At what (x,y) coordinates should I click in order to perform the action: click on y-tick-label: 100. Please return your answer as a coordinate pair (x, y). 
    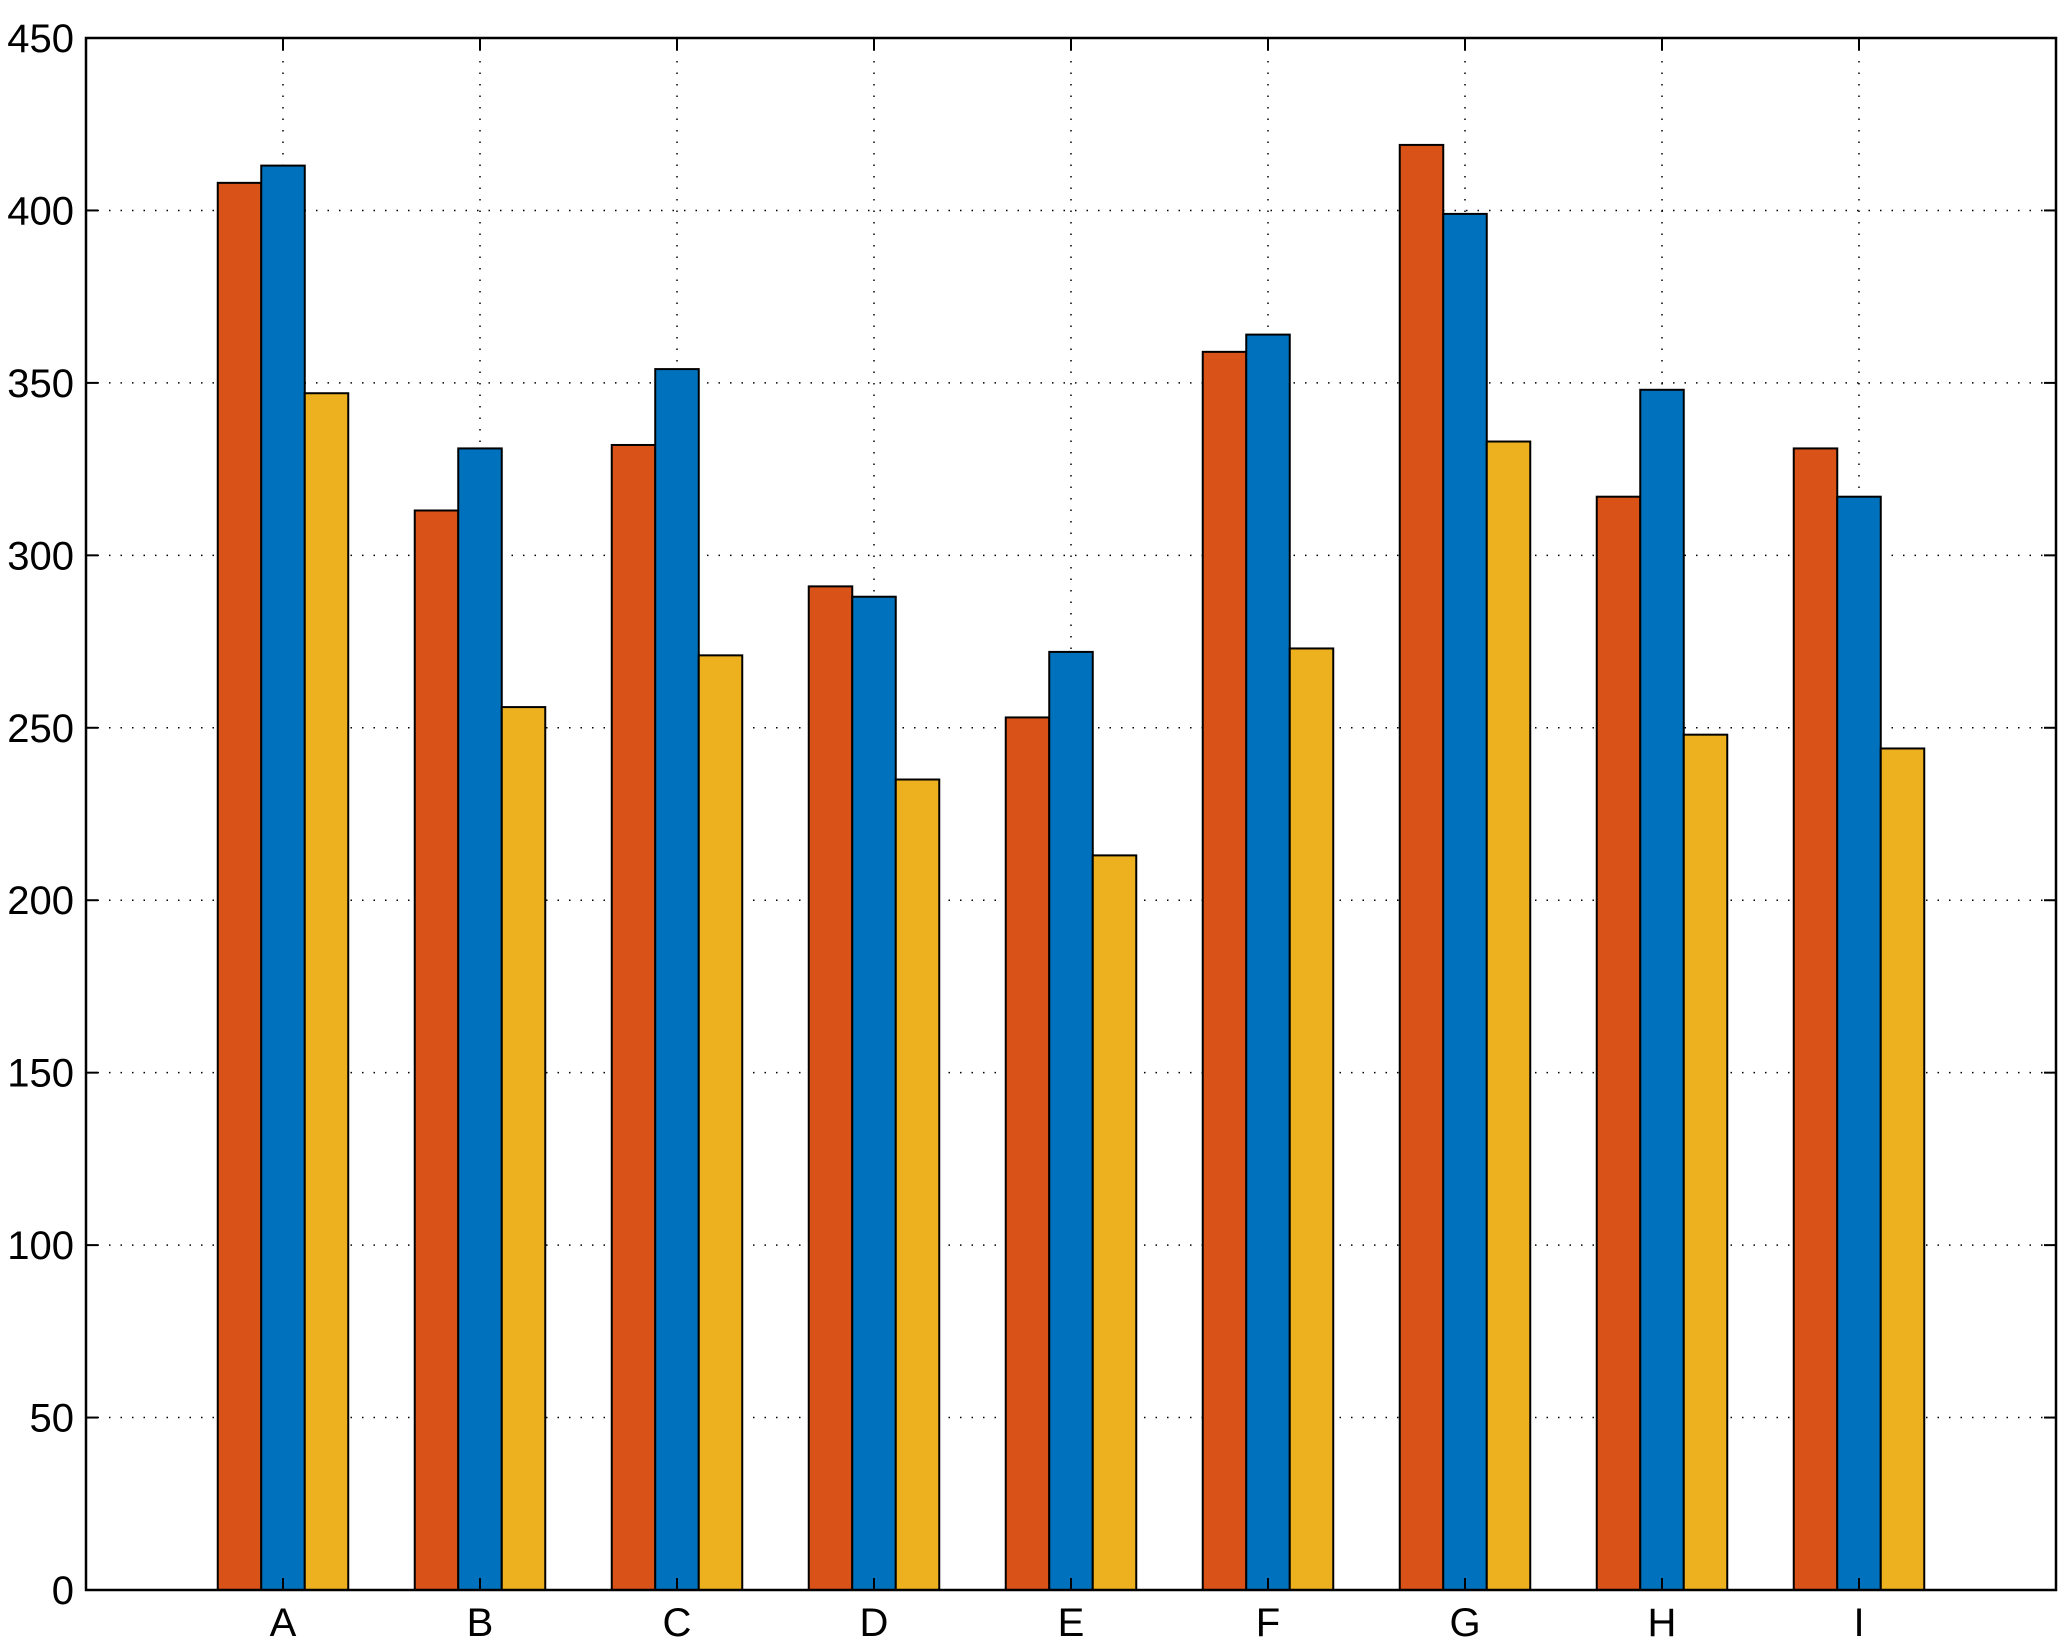
    Looking at the image, I should click on (40, 1246).